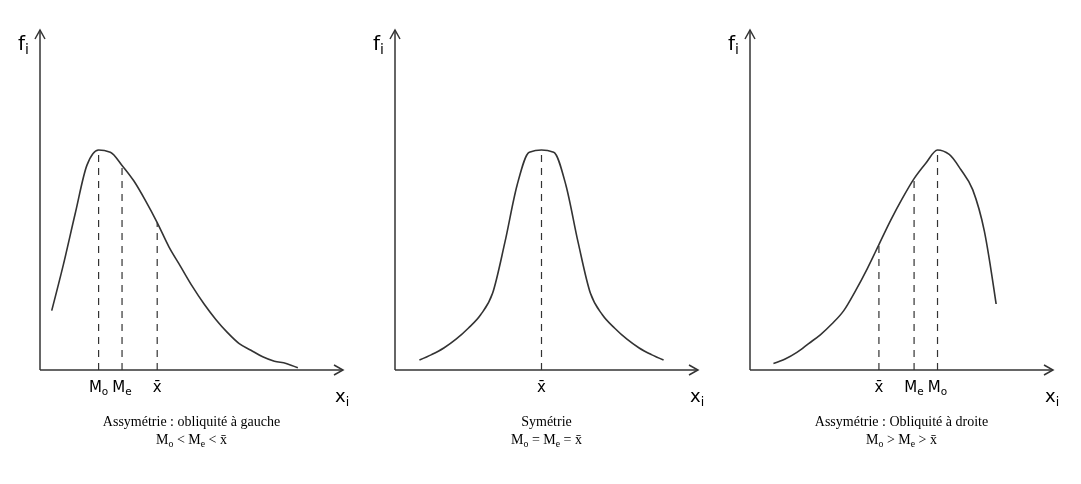  Describe the element at coordinates (546, 440) in the screenshot. I see `text: M$_{o}$ = M$_{e}$ = x̄` at that location.